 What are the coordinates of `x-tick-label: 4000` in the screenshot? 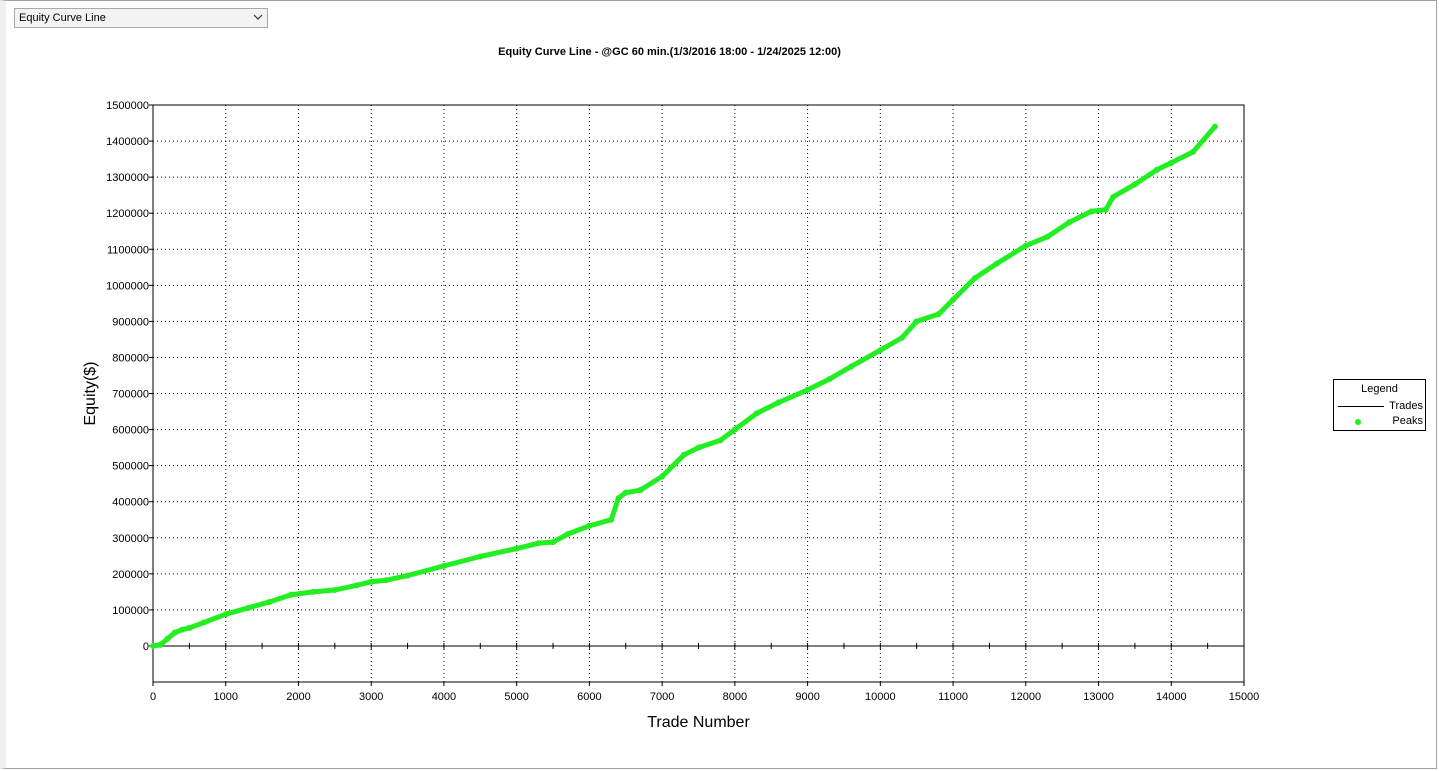 It's located at (444, 697).